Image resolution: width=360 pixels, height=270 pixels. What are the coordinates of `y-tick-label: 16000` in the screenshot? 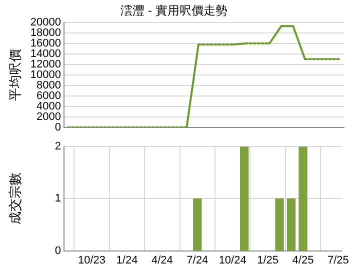 It's located at (45, 43).